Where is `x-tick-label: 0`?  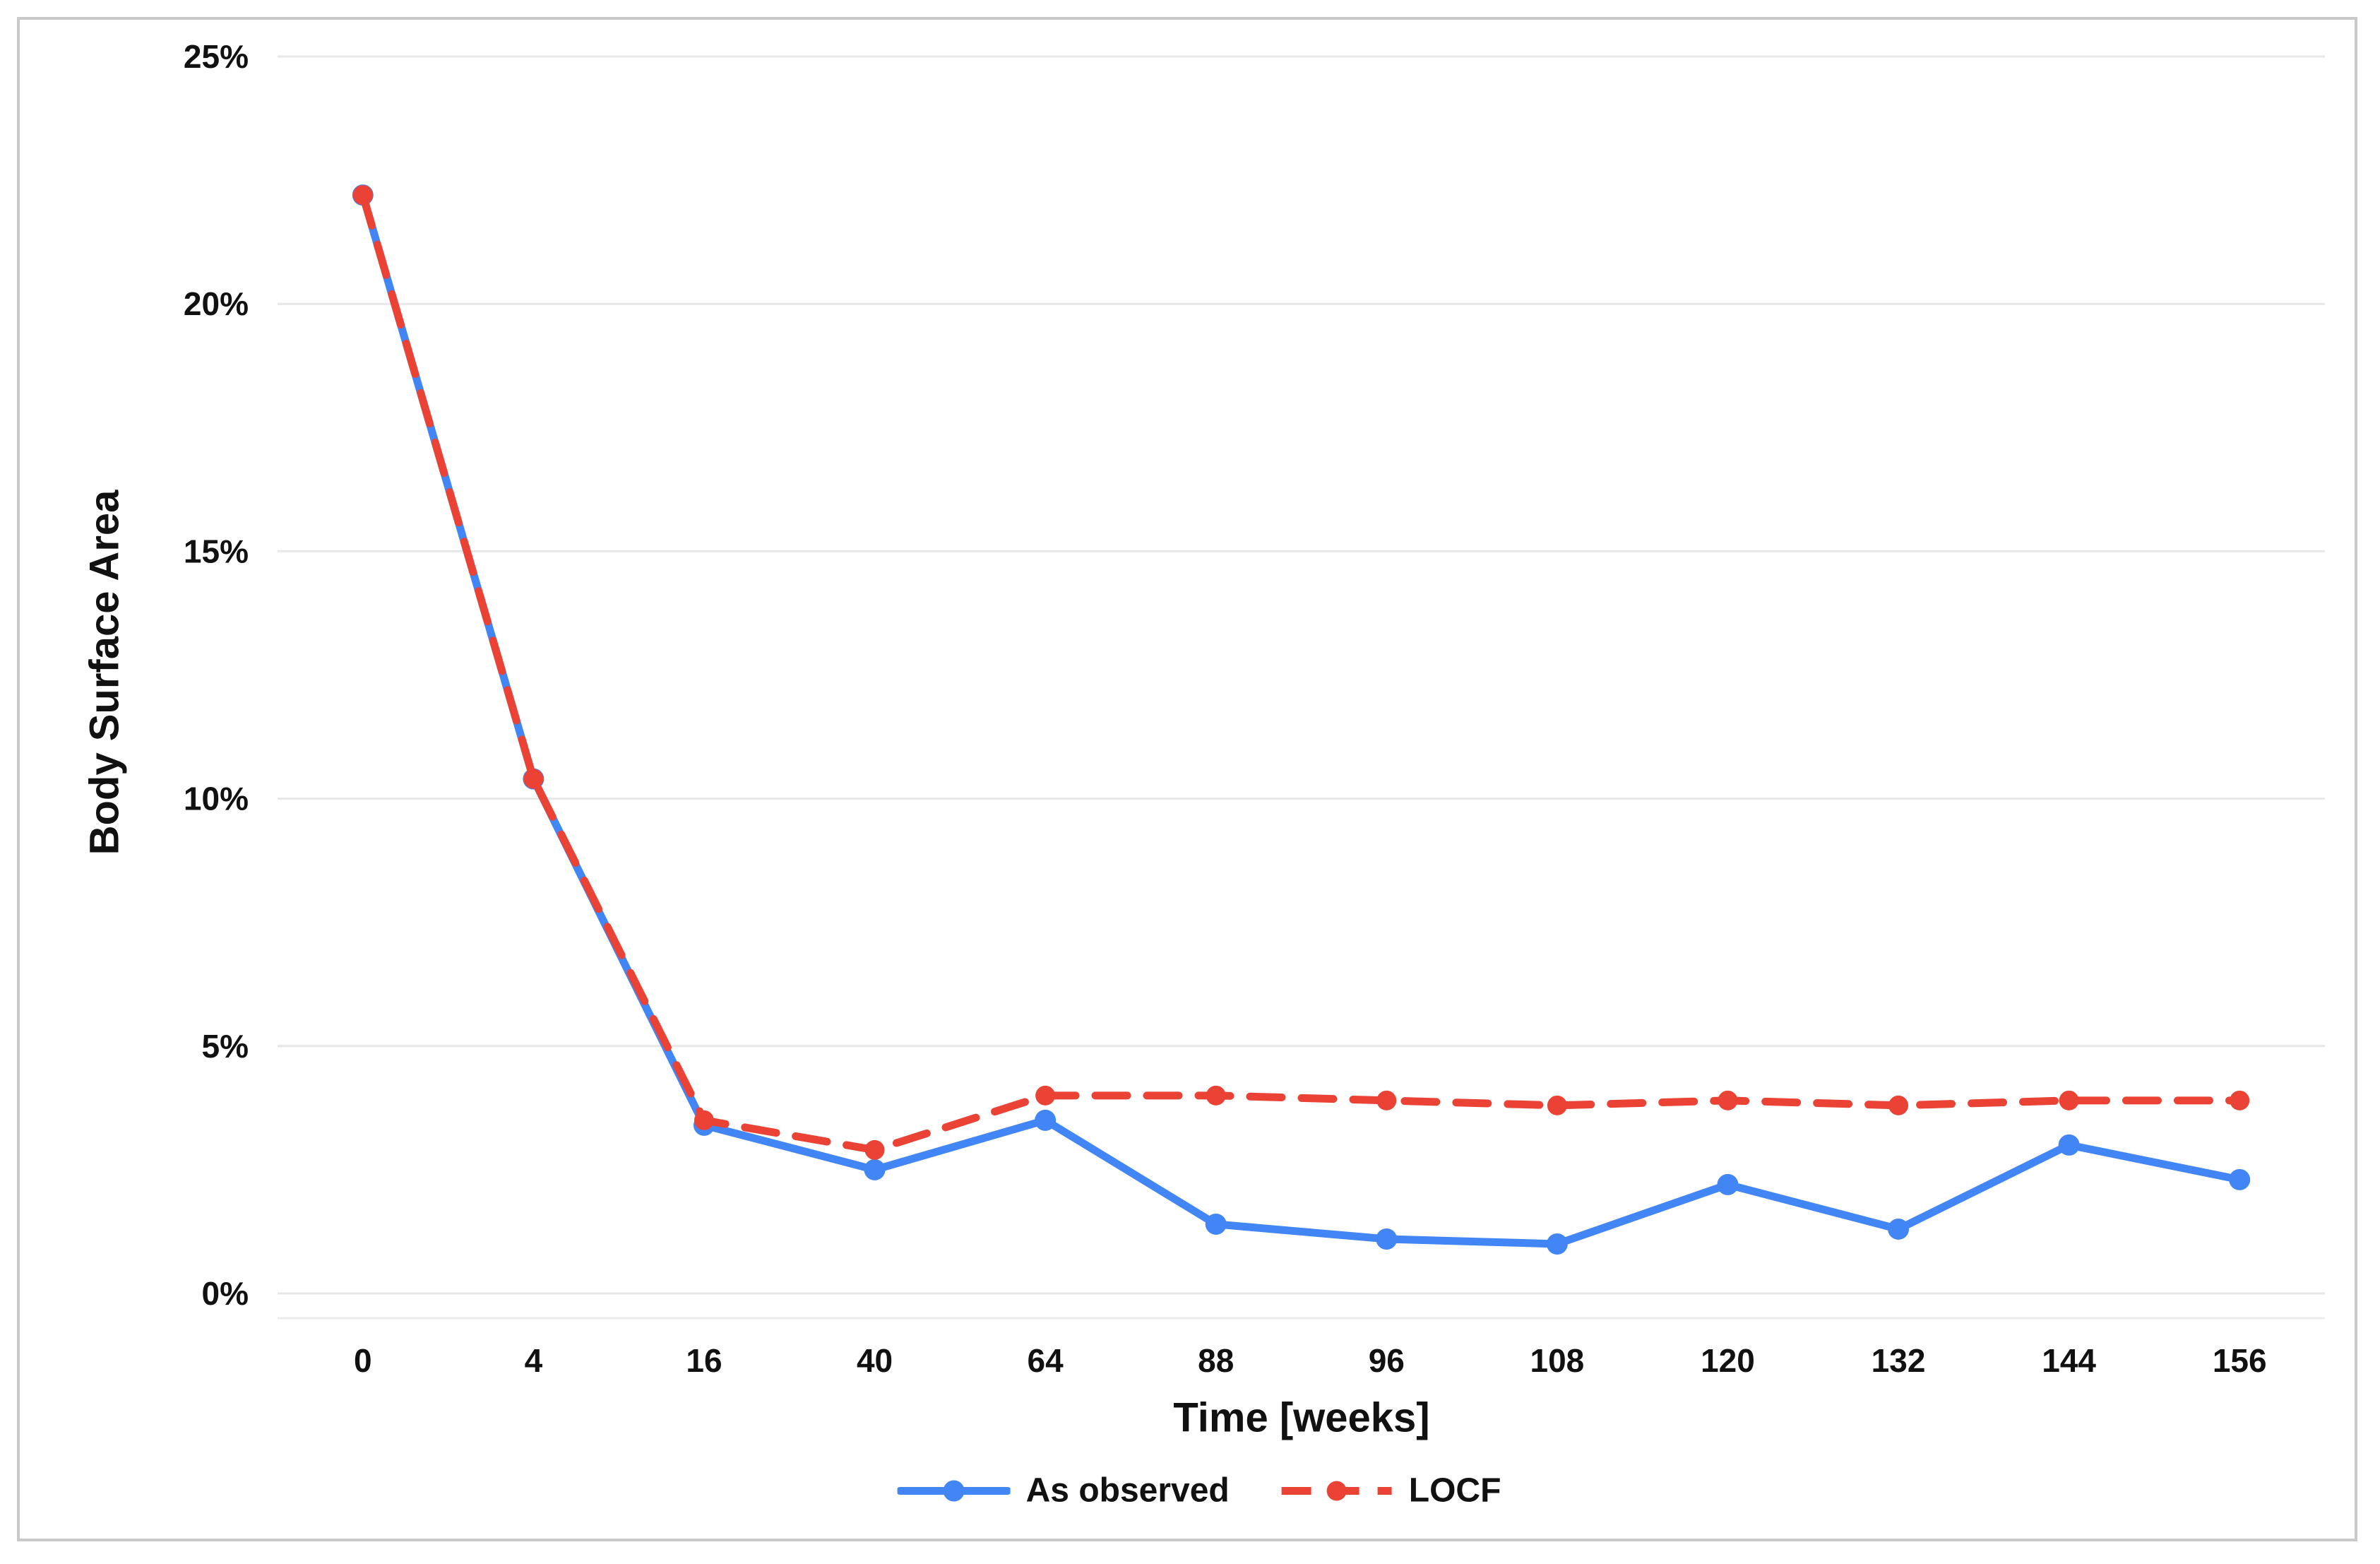 x-tick-label: 0 is located at coordinates (363, 1360).